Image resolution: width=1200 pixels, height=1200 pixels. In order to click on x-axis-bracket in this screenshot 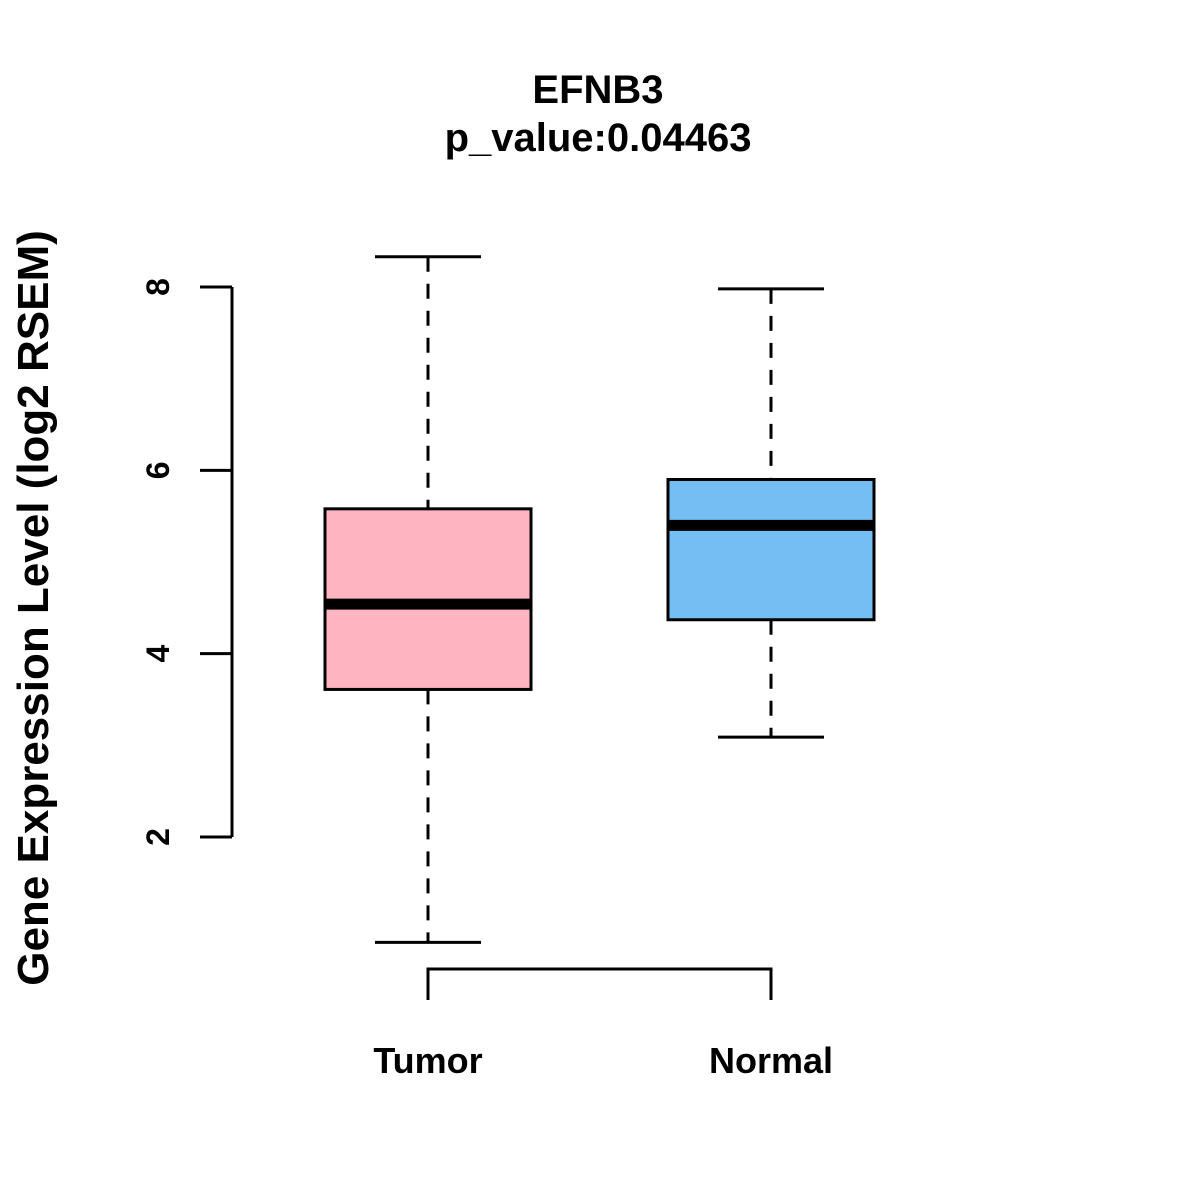, I will do `click(599, 983)`.